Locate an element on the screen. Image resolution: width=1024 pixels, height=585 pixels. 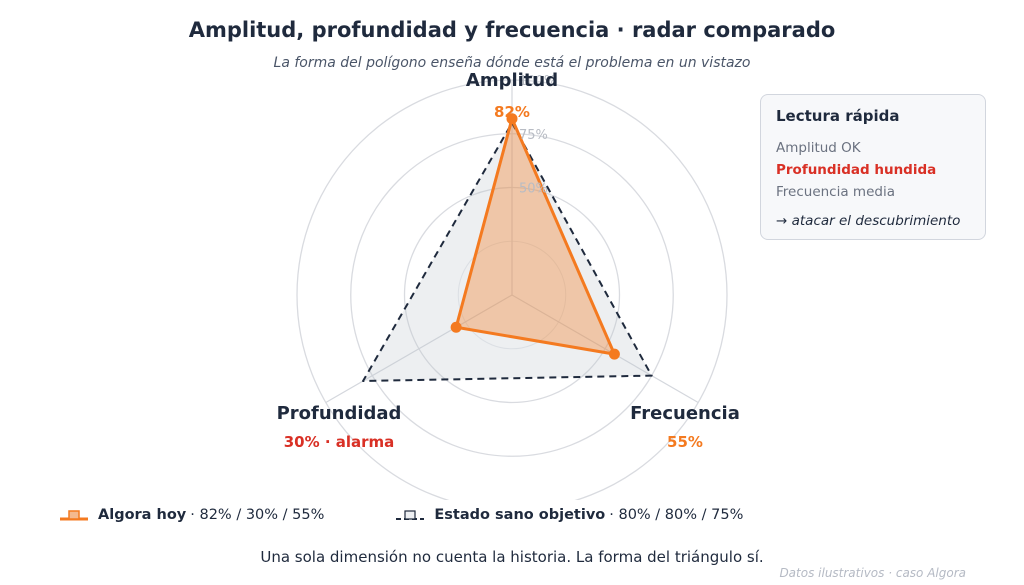
quick-read-amplitud: Amplitud OK is located at coordinates (818, 148).